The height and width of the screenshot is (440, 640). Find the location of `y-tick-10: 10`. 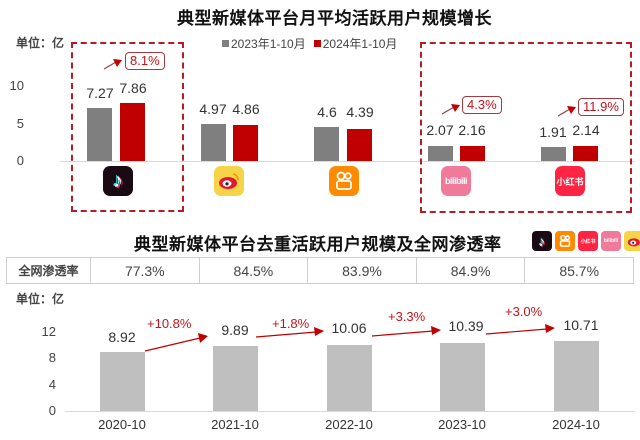

y-tick-10: 10 is located at coordinates (16, 85).